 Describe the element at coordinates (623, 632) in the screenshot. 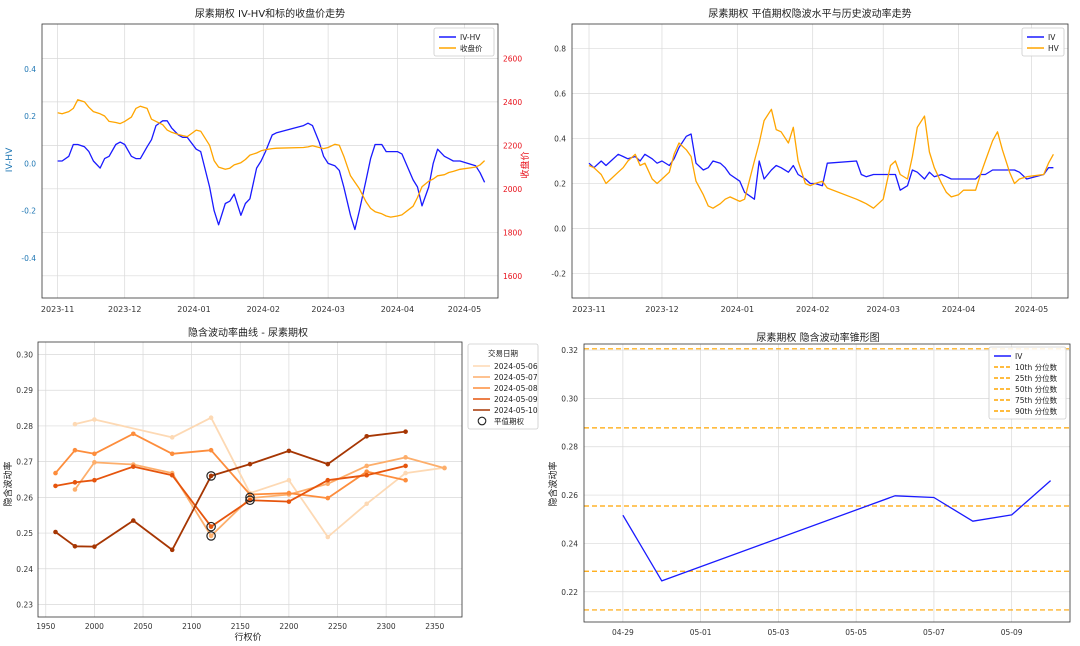

I see `x-tick-label: 04-29` at that location.